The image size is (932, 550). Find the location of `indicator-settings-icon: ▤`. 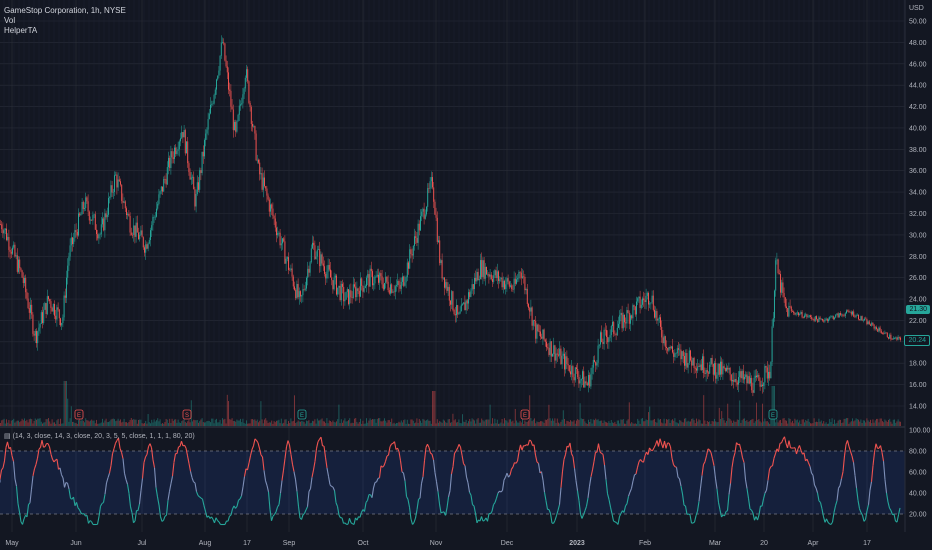

indicator-settings-icon: ▤ is located at coordinates (7, 436).